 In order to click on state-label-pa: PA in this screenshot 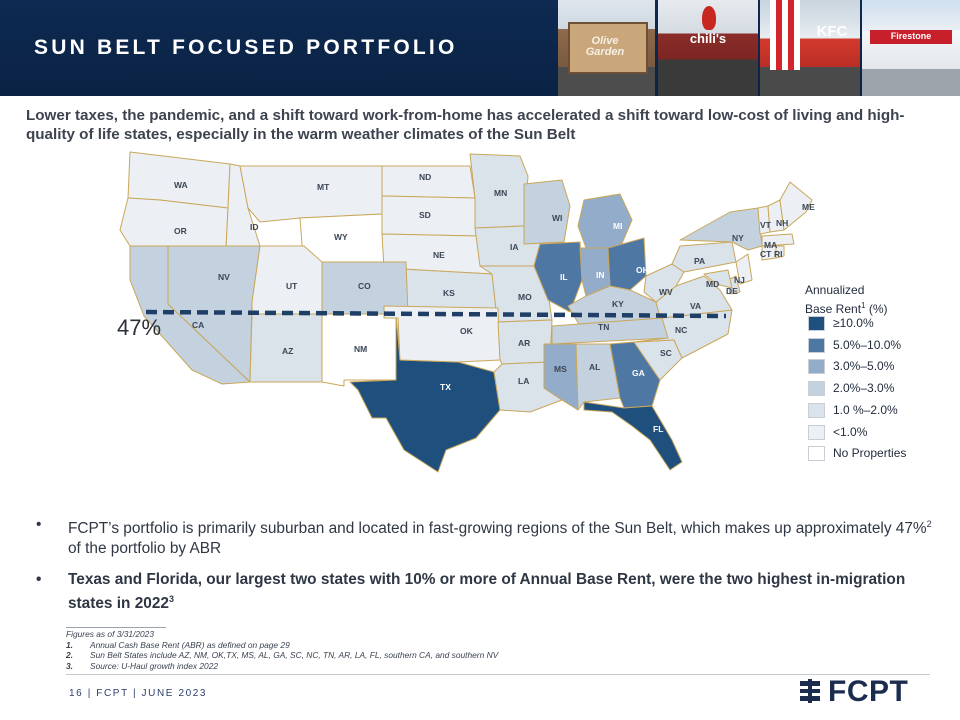, I will do `click(699, 261)`.